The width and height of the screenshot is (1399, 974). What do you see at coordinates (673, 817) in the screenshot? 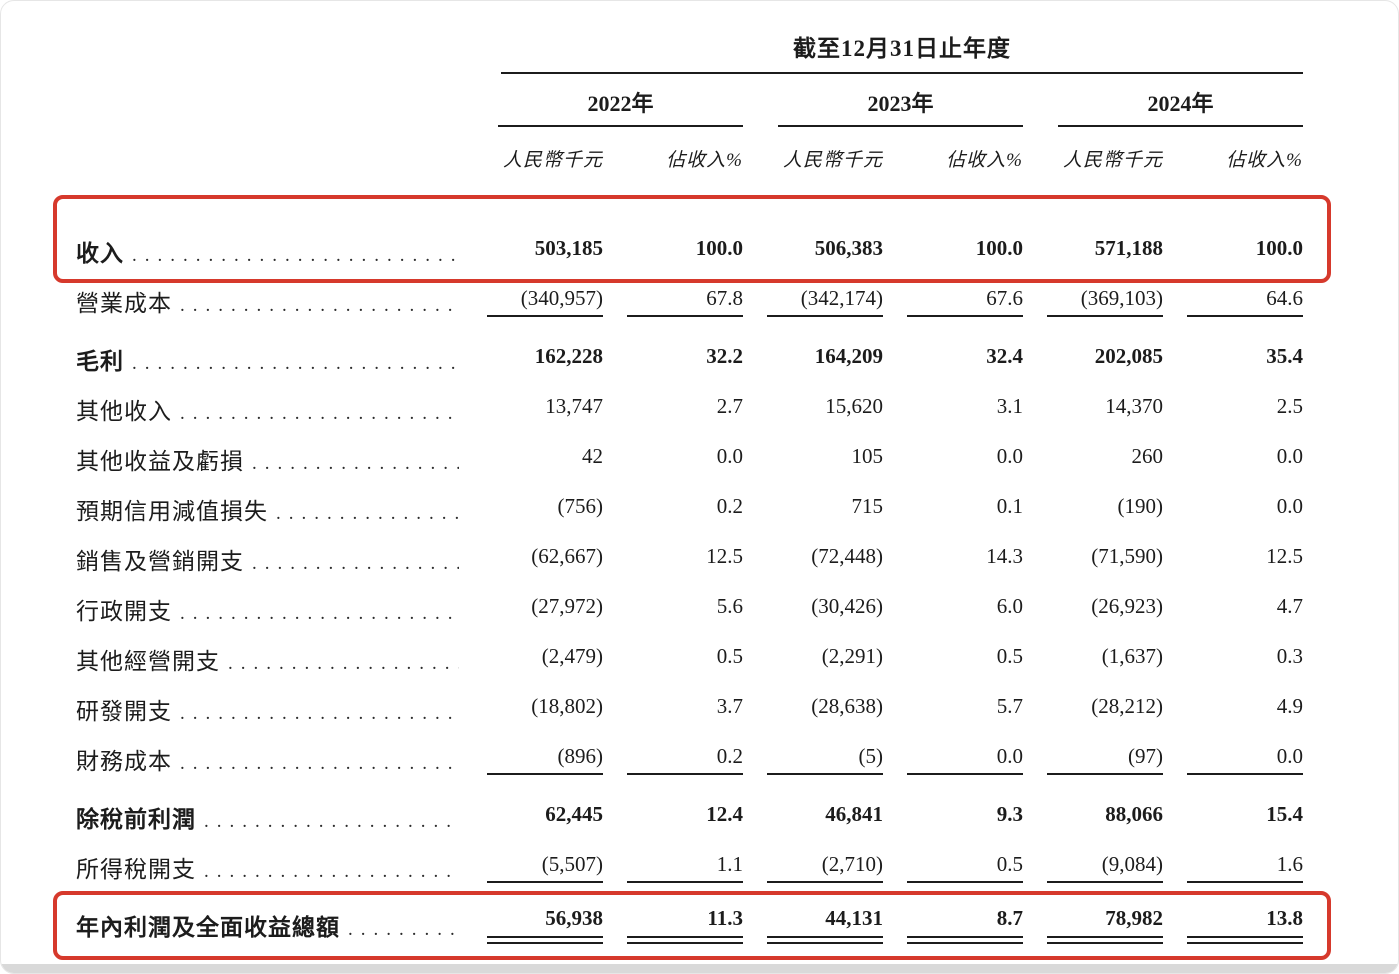
I see `percent-cell: 12.4` at bounding box center [673, 817].